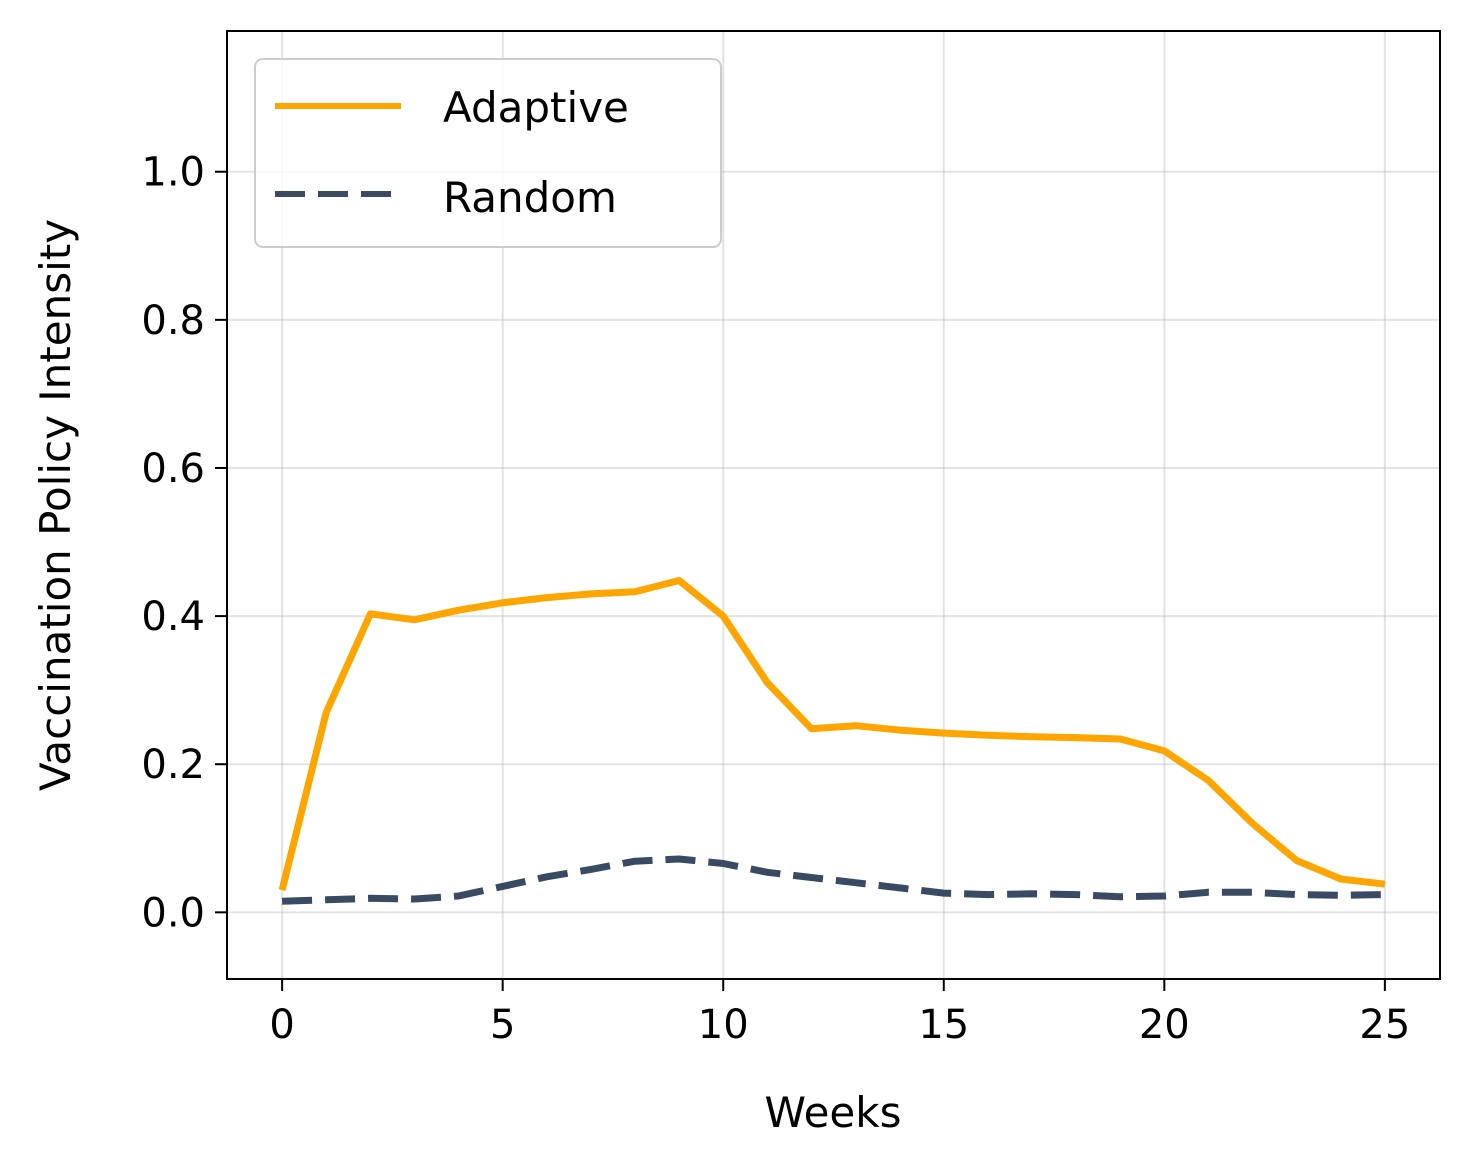 Image resolution: width=1469 pixels, height=1170 pixels. What do you see at coordinates (502, 1025) in the screenshot?
I see `x-tick-label: 5` at bounding box center [502, 1025].